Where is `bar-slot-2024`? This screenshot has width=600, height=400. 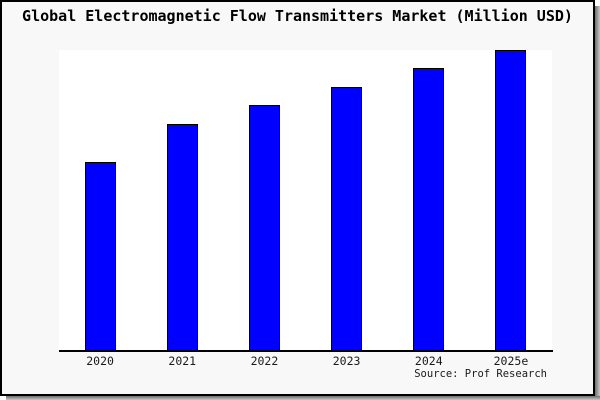
bar-slot-2024 is located at coordinates (429, 200).